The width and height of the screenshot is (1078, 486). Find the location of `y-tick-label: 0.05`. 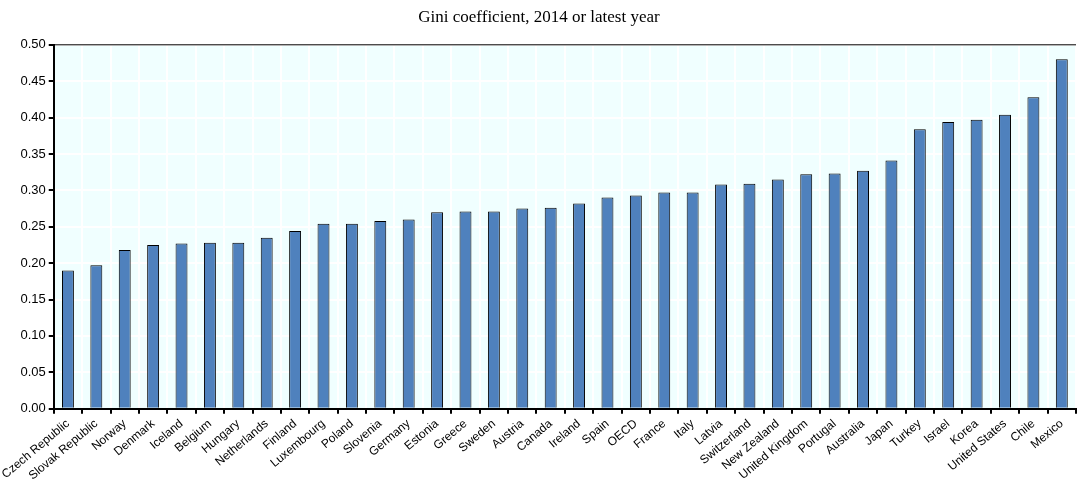

y-tick-label: 0.05 is located at coordinates (33, 371).